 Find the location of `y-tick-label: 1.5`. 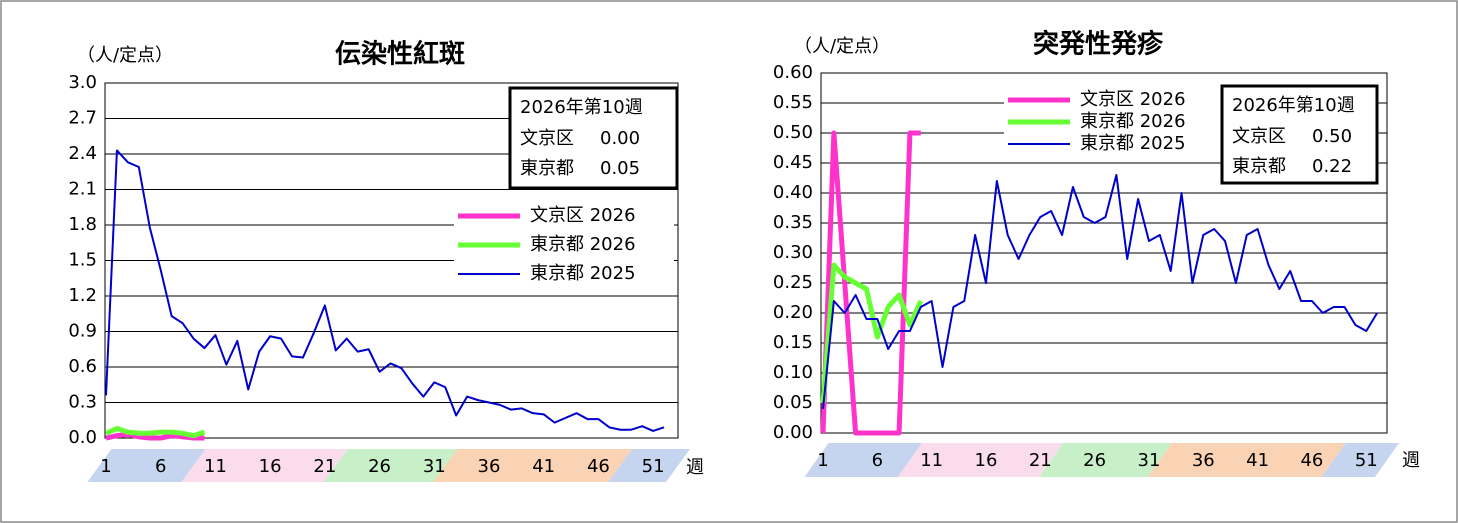

y-tick-label: 1.5 is located at coordinates (82, 260).